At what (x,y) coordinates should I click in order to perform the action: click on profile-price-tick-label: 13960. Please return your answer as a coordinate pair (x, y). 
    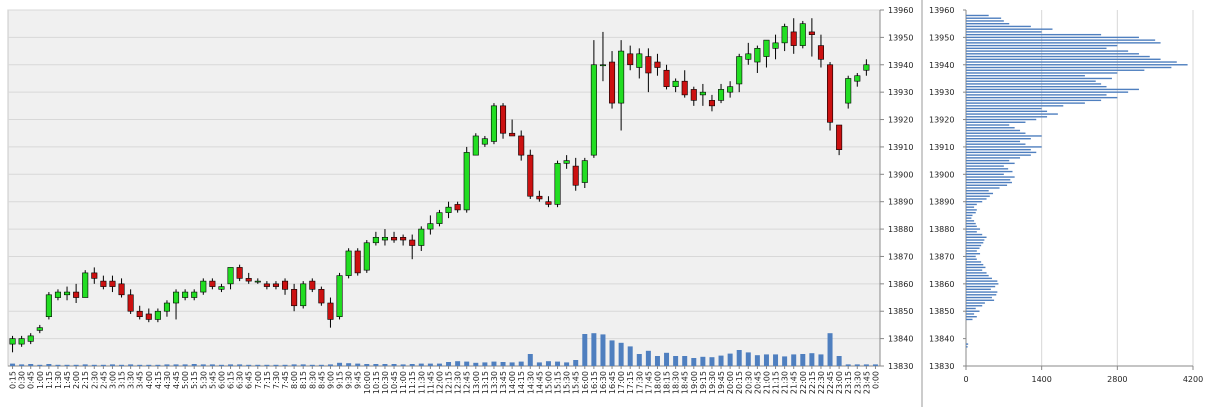
    Looking at the image, I should click on (941, 10).